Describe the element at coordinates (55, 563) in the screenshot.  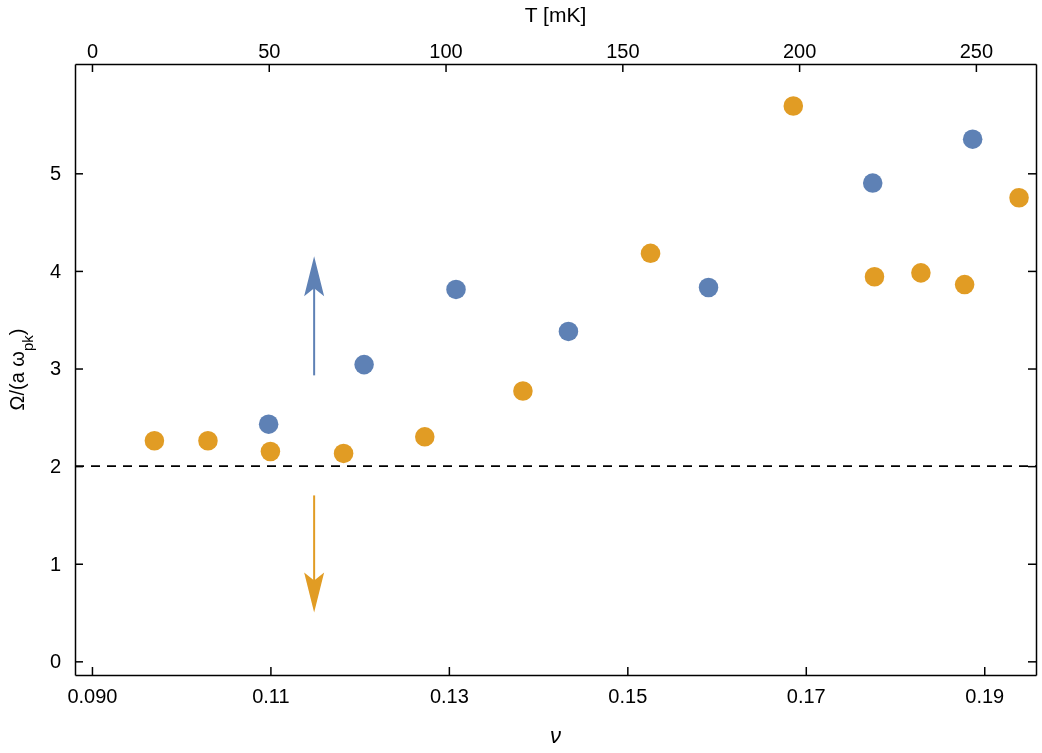
I see `y-tick-label: 1` at that location.